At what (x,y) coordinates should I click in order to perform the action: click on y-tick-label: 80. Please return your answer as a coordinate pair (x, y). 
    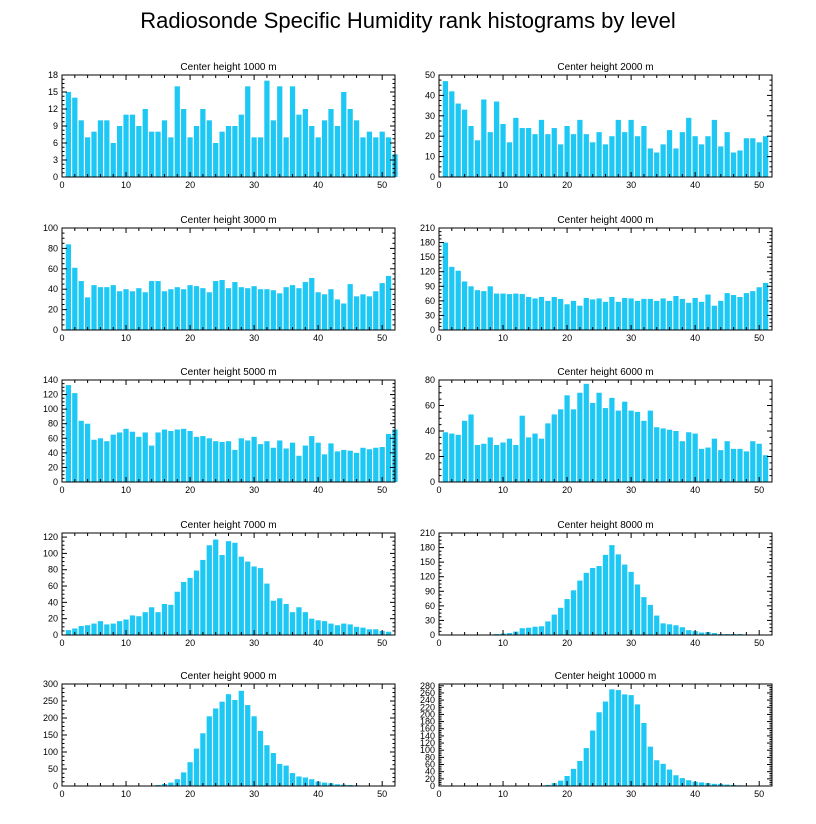
    Looking at the image, I should click on (430, 380).